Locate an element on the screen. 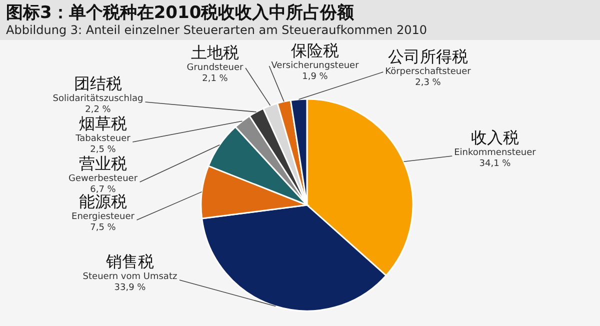 Image resolution: width=600 pixels, height=326 pixels. data-label: 6,7 % is located at coordinates (103, 190).